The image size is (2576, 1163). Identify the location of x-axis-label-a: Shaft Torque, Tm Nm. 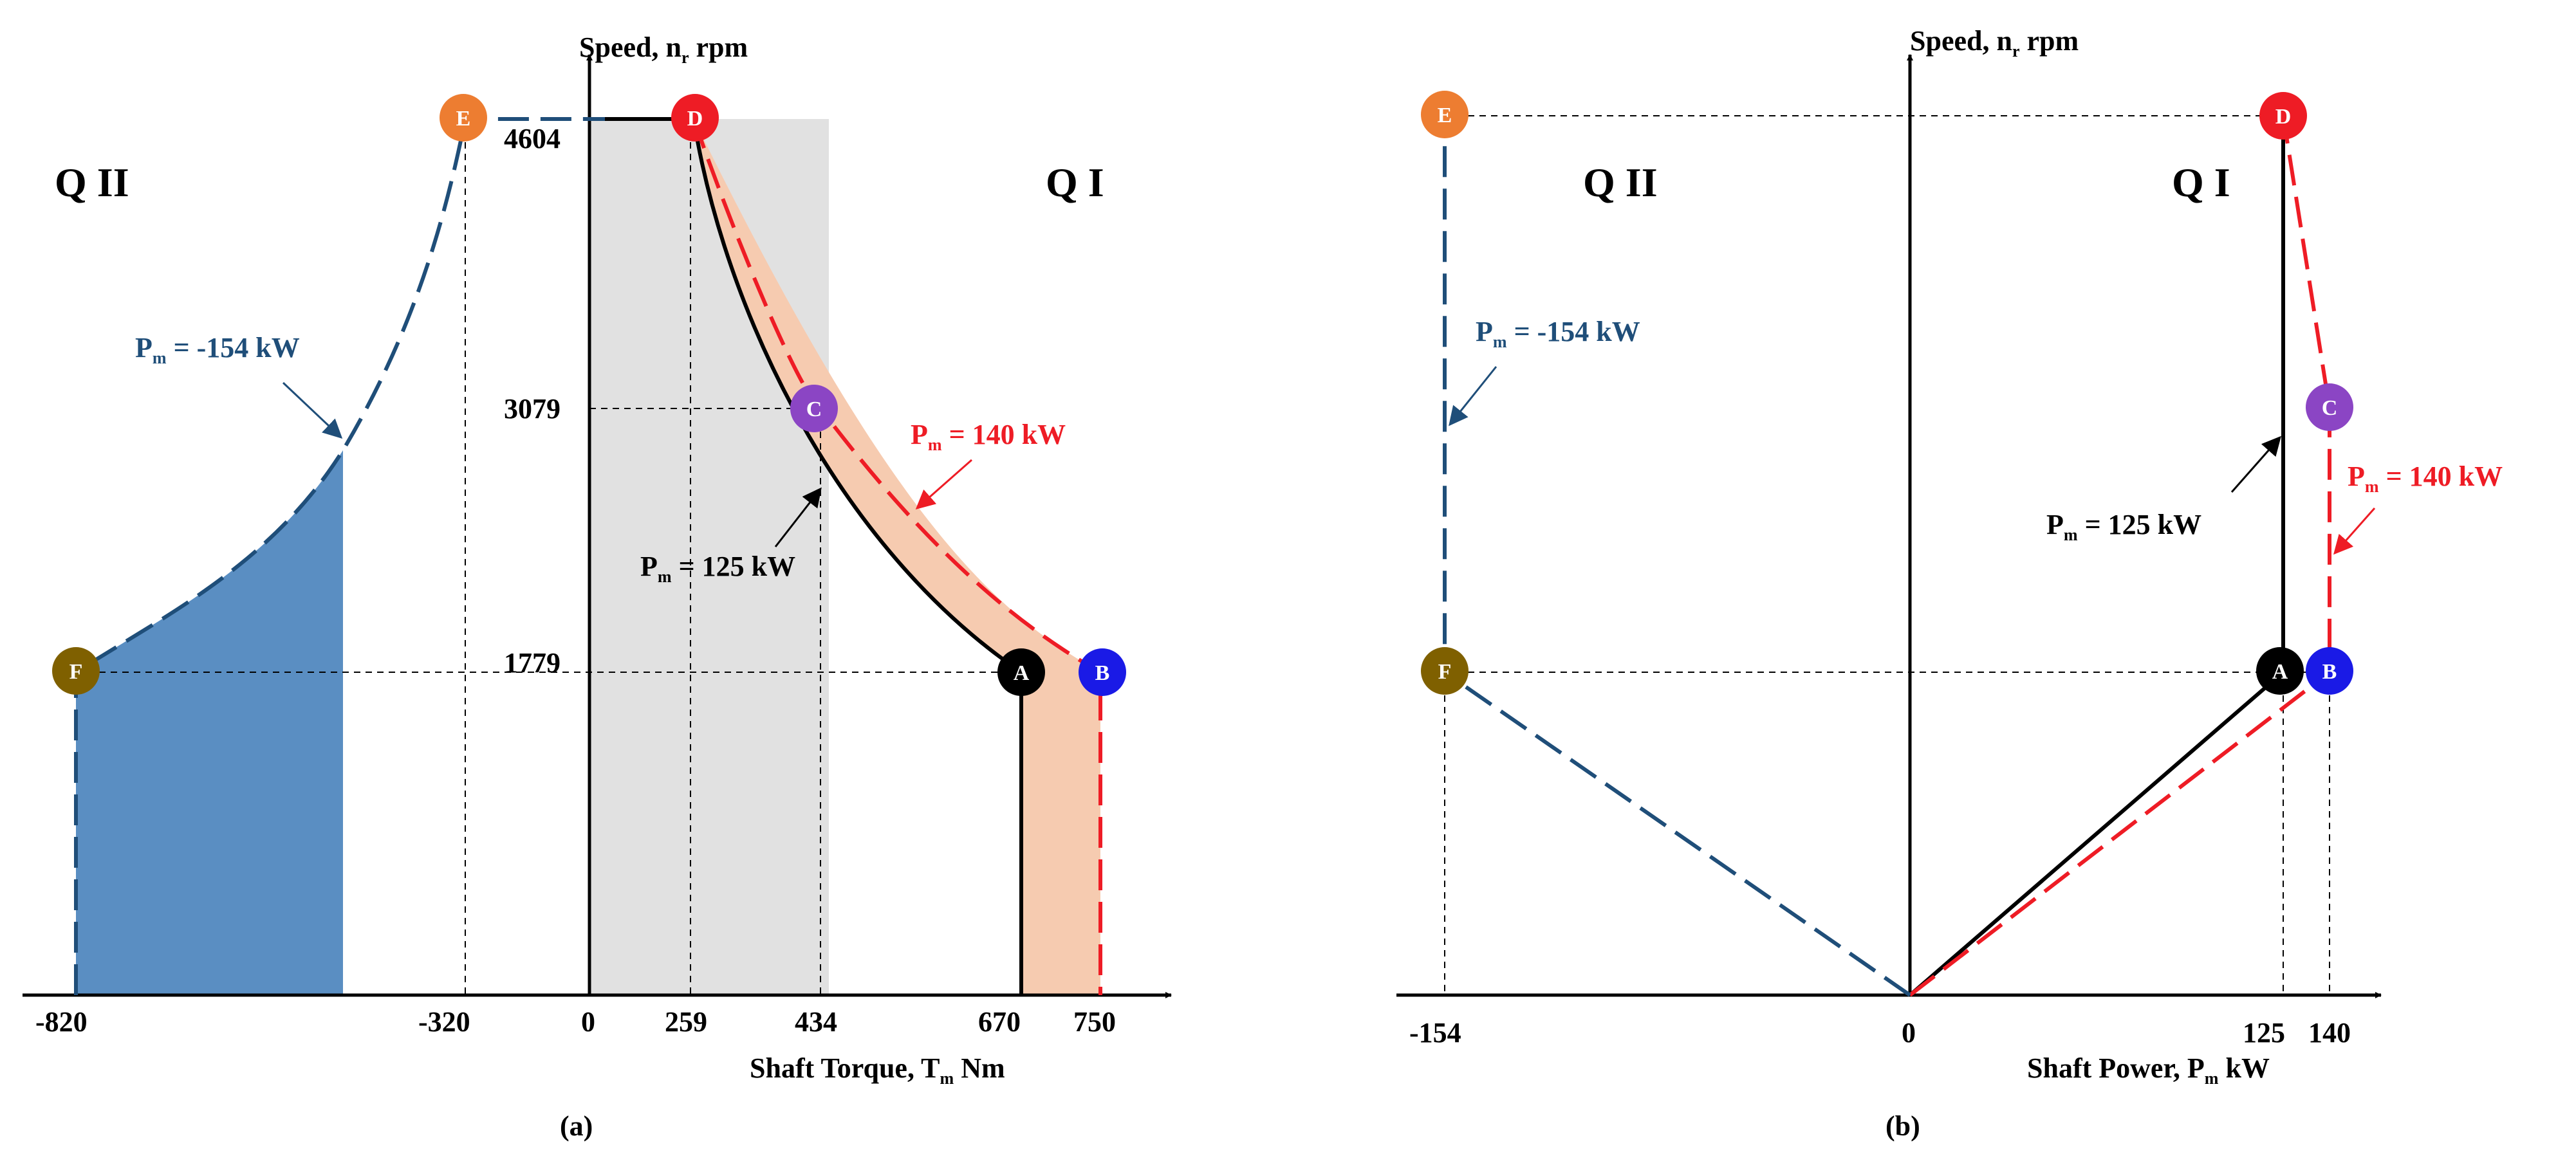
(878, 1070).